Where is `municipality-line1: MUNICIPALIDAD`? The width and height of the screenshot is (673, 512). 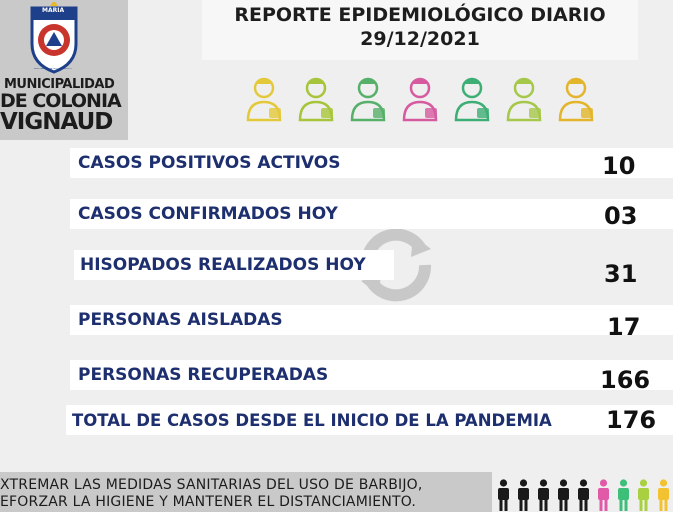
municipality-line1: MUNICIPALIDAD is located at coordinates (59, 84).